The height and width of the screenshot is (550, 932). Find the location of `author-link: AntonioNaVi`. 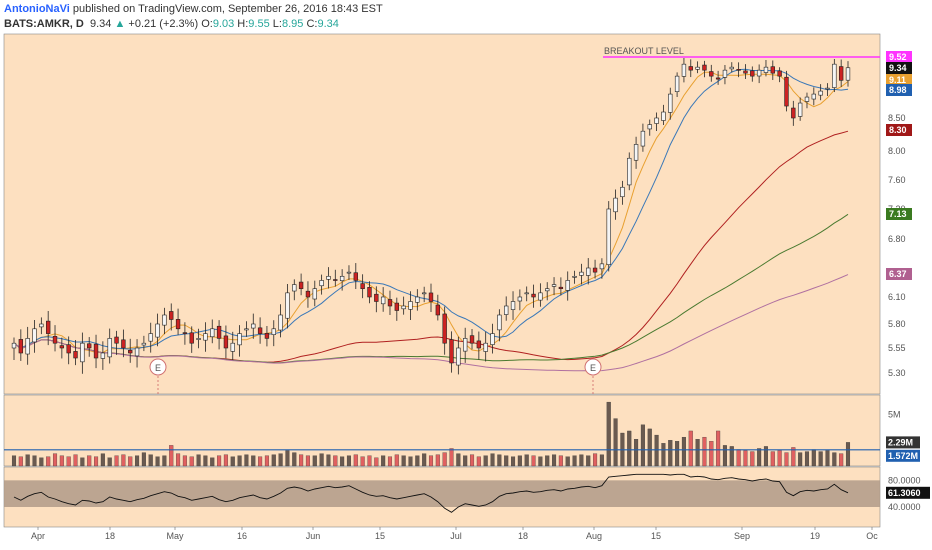

author-link: AntonioNaVi is located at coordinates (37, 9).